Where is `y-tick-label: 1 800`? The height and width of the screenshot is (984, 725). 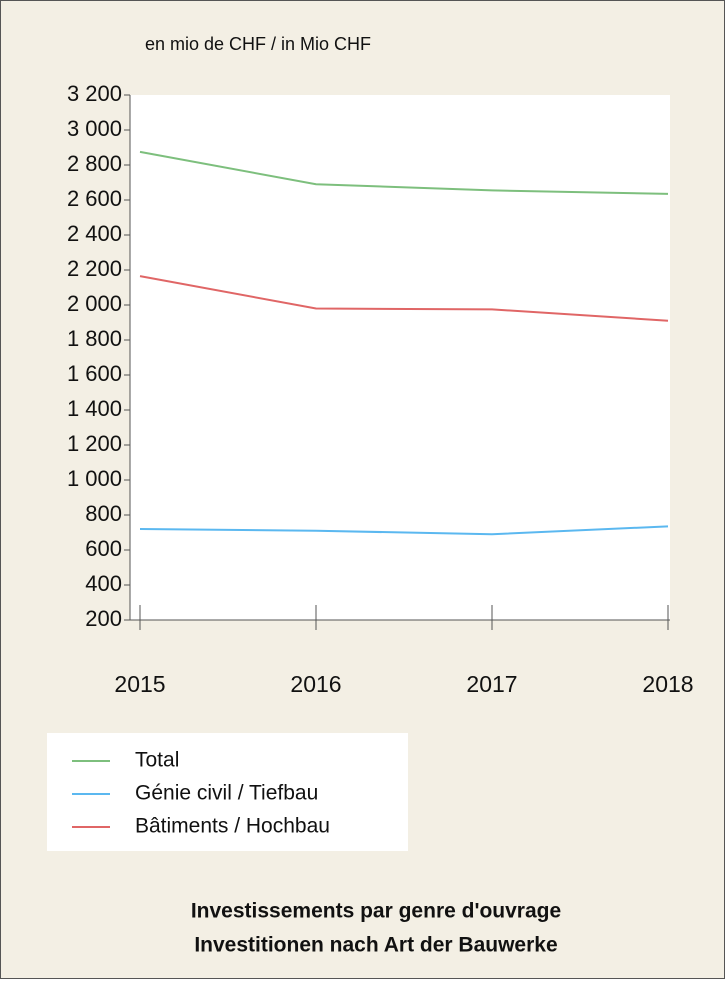
y-tick-label: 1 800 is located at coordinates (94, 338).